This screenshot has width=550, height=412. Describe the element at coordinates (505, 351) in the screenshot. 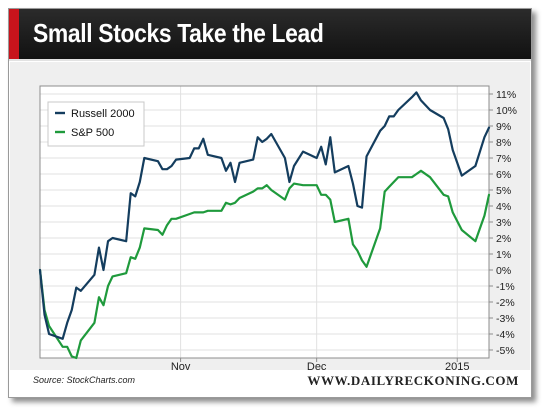

I see `y-tick-label: -5%` at that location.